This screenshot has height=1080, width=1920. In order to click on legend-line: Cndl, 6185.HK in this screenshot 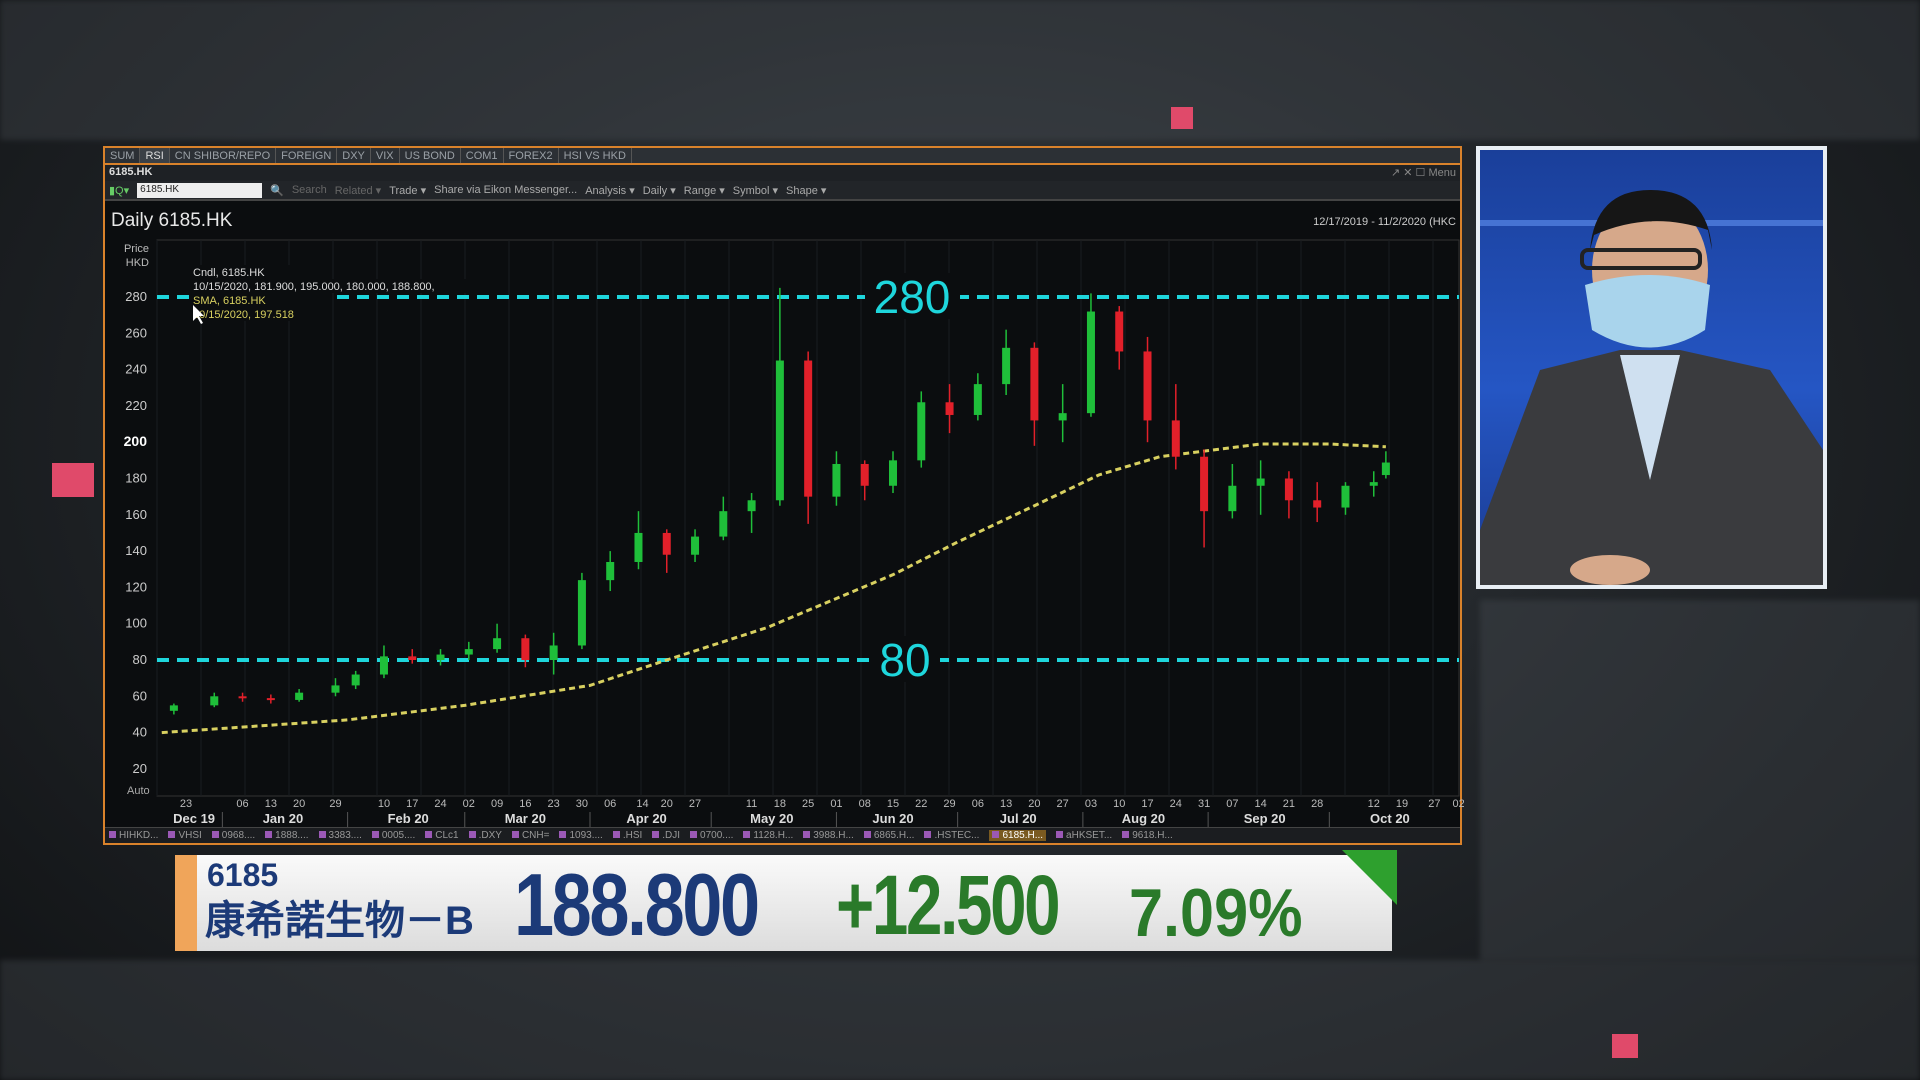, I will do `click(229, 273)`.